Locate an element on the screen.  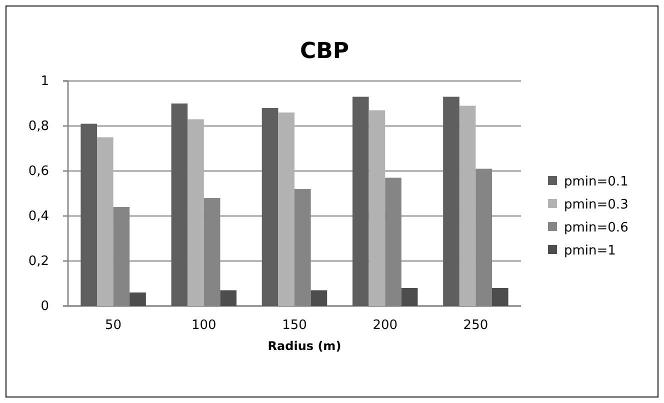
legend-label: pmin=0.6 is located at coordinates (596, 228).